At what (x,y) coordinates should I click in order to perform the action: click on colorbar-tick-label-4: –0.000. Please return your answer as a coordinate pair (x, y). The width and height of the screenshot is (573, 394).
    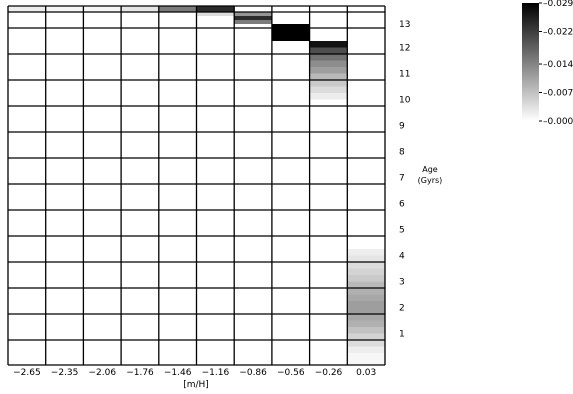
    Looking at the image, I should click on (558, 122).